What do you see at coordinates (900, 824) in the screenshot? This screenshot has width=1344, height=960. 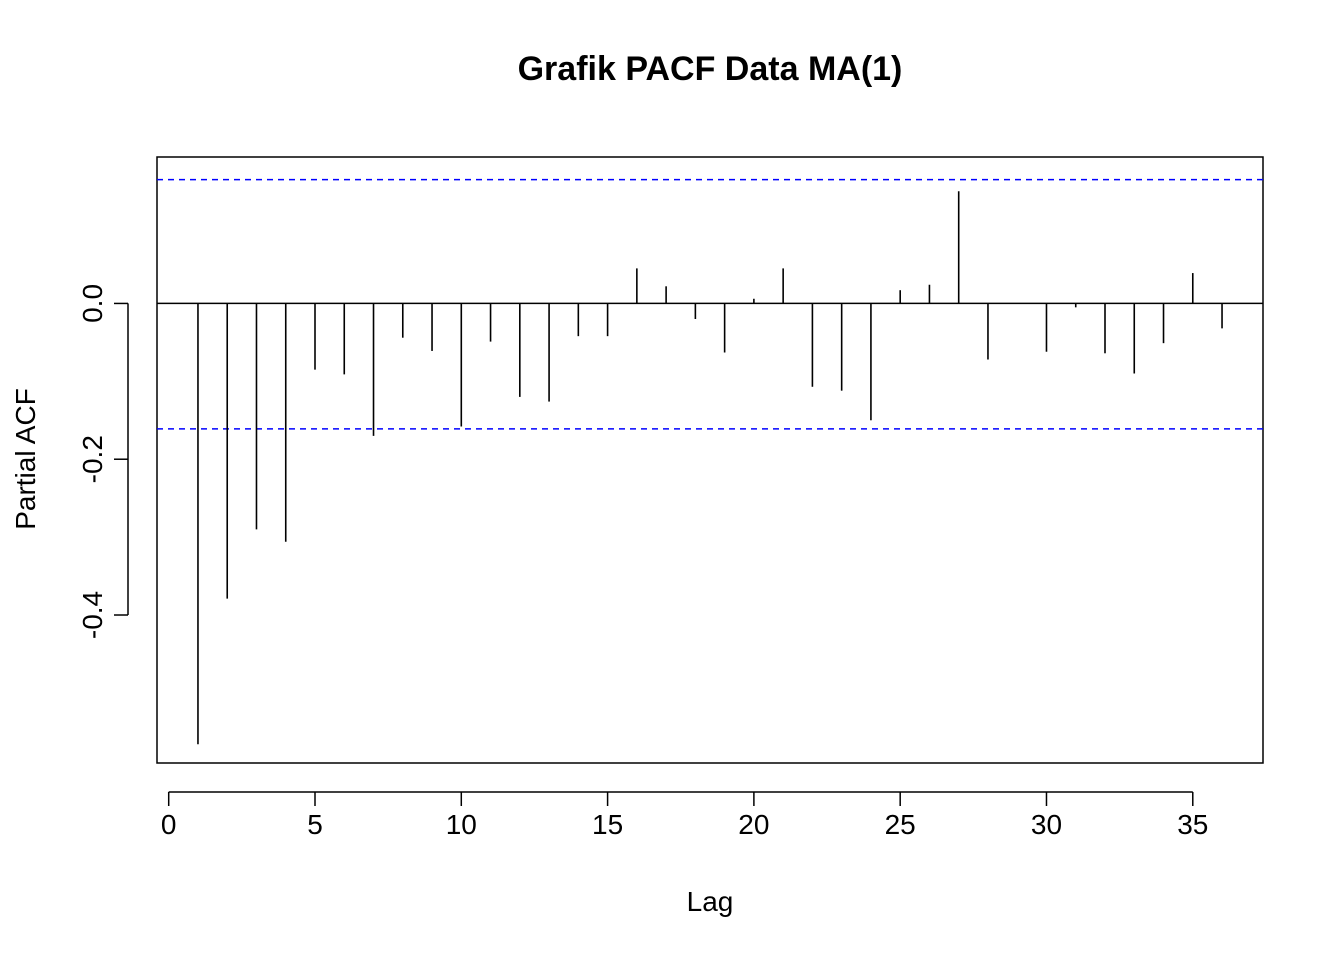 I see `x-tick-label-25: 25` at bounding box center [900, 824].